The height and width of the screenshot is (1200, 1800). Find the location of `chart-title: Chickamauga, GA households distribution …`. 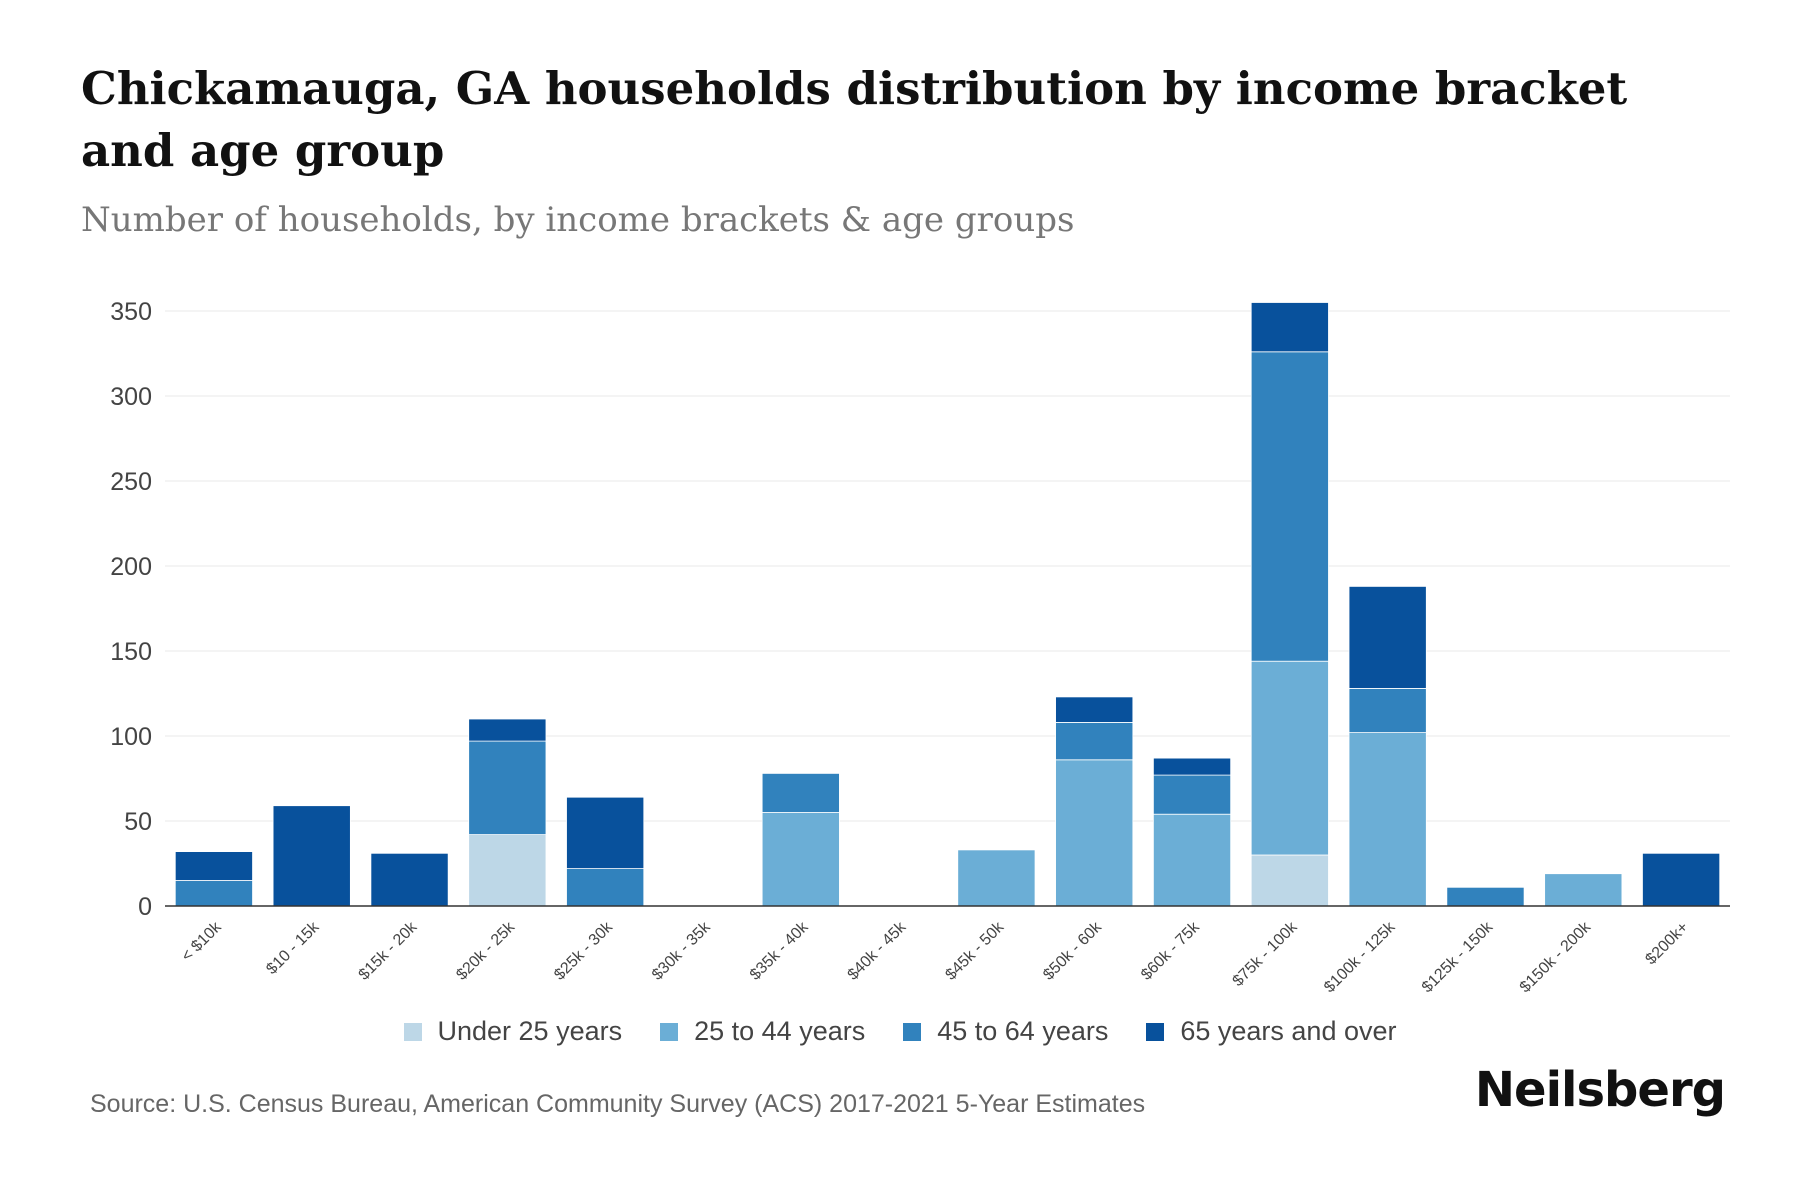

chart-title: Chickamauga, GA households distribution … is located at coordinates (854, 119).